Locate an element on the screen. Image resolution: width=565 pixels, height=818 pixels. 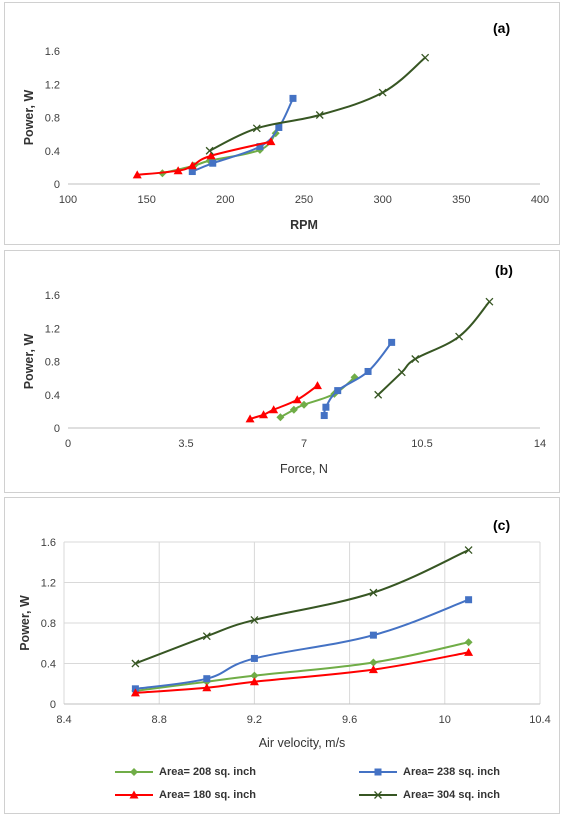
legend-item-238: Area= 238 sq. inch is located at coordinates (428, 772).